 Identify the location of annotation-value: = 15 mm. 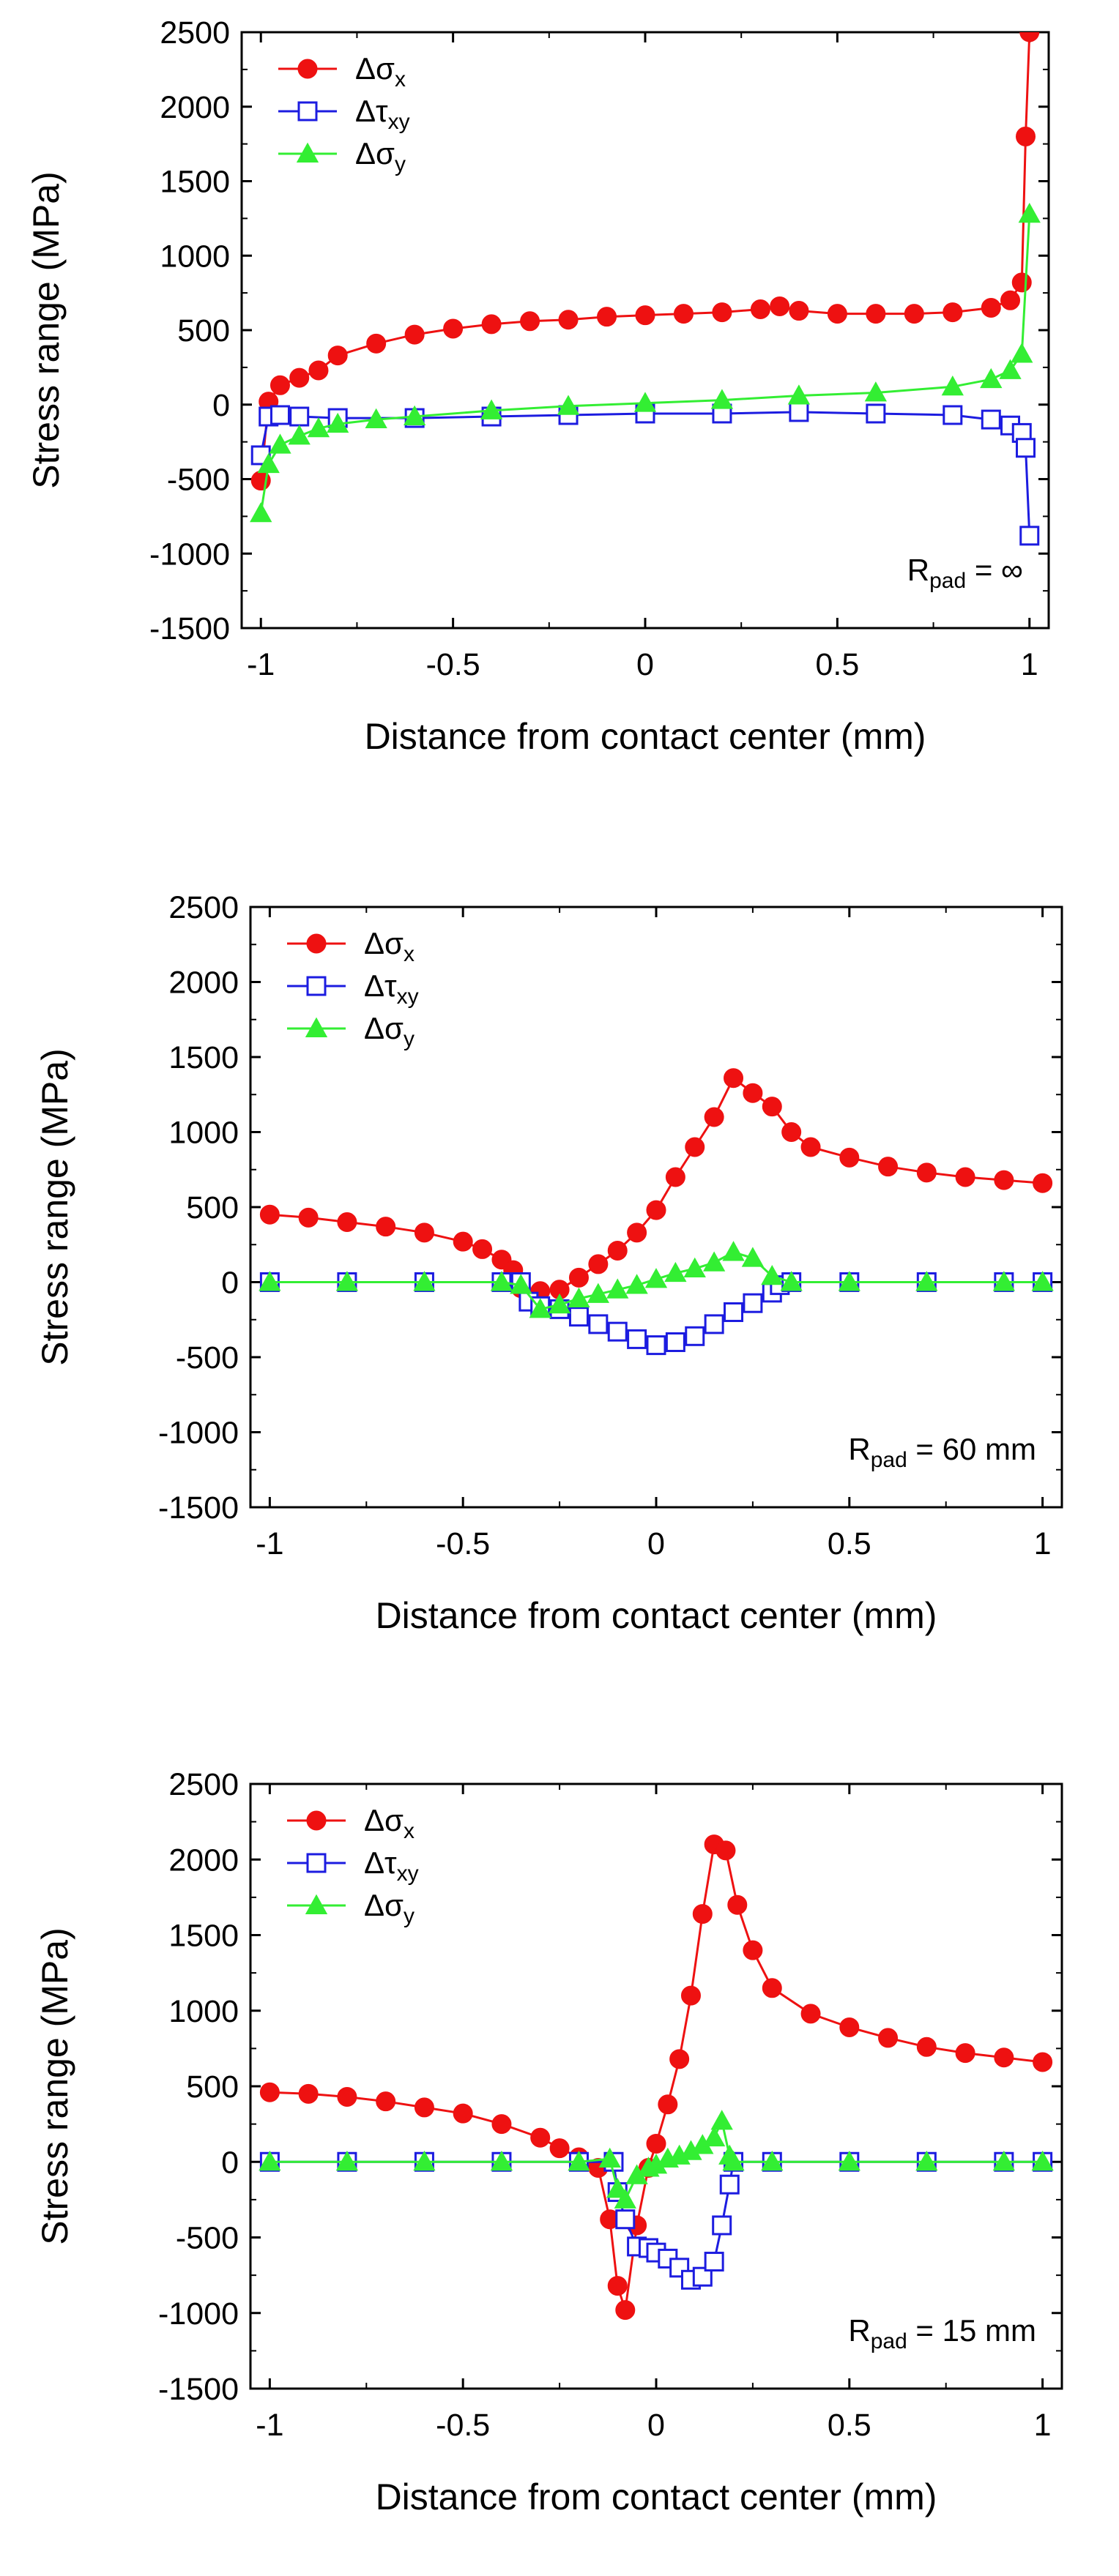
(971, 2330).